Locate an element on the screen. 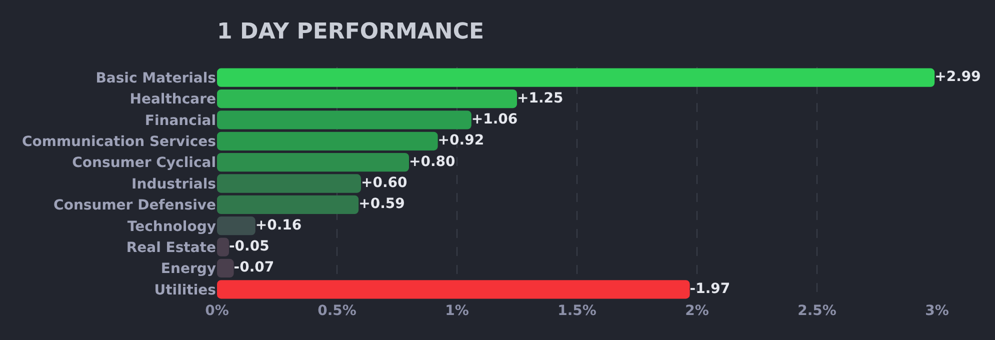  data-label: +1.06 is located at coordinates (494, 119).